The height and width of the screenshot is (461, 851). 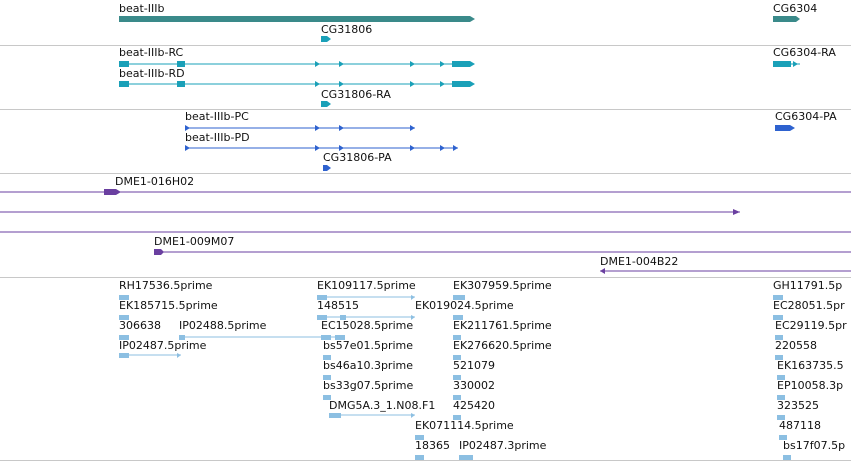 What do you see at coordinates (357, 157) in the screenshot?
I see `protein-label-CG31806-PA: CG31806-PA` at bounding box center [357, 157].